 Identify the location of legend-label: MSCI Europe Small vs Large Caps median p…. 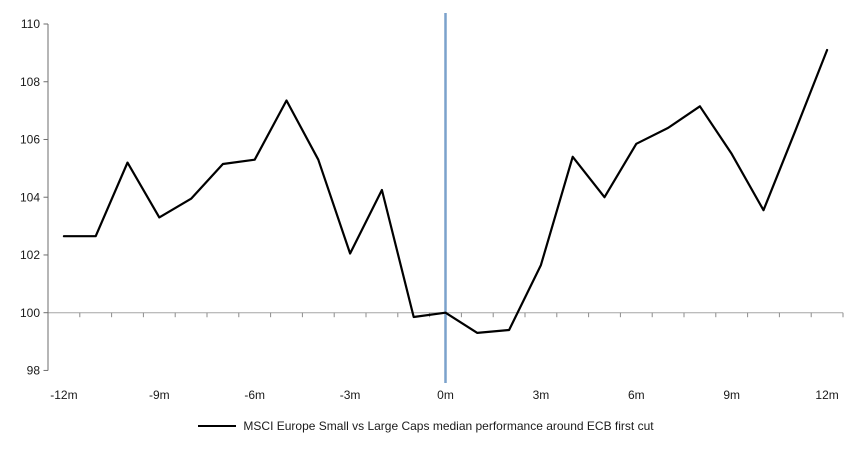
(448, 426).